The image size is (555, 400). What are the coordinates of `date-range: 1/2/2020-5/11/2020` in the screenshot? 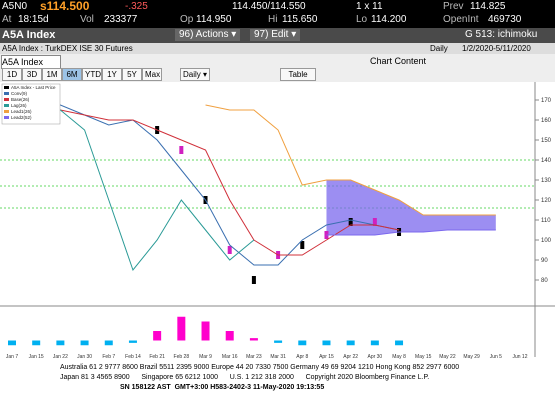 It's located at (496, 48).